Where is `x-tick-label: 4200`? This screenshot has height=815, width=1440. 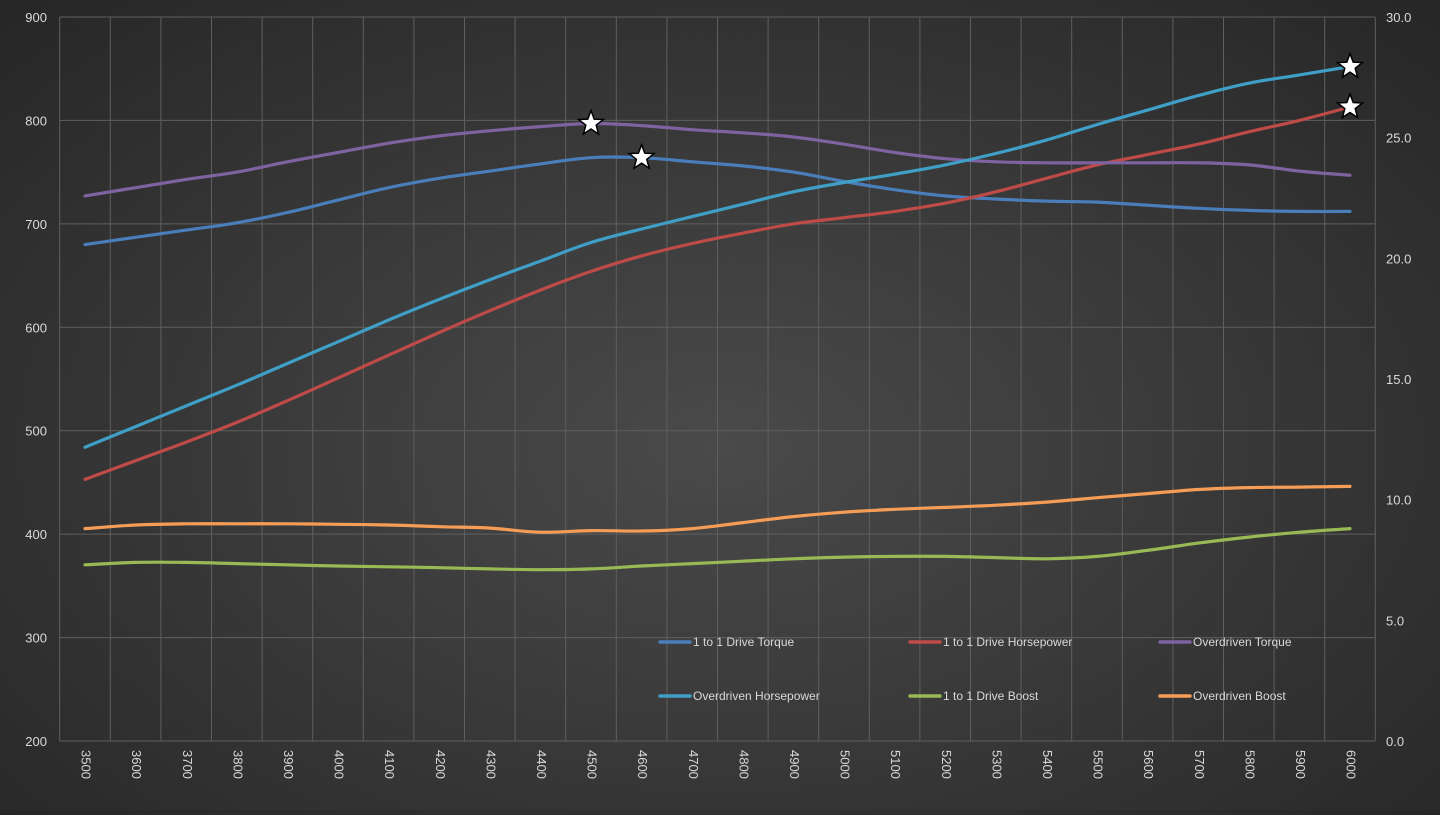
x-tick-label: 4200 is located at coordinates (440, 764).